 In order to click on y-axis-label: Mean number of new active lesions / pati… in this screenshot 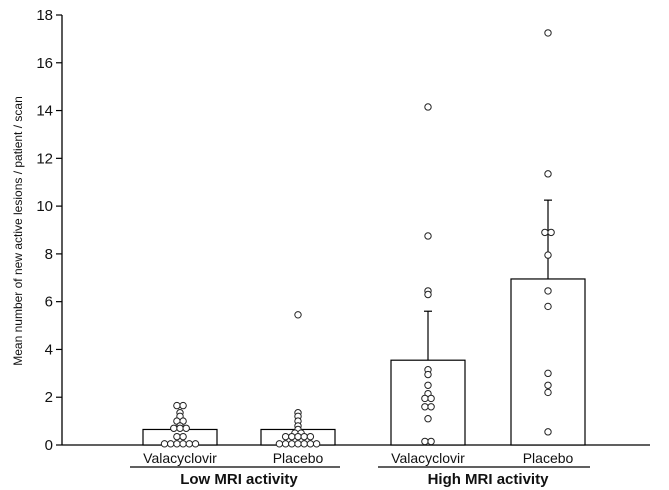, I will do `click(18, 230)`.